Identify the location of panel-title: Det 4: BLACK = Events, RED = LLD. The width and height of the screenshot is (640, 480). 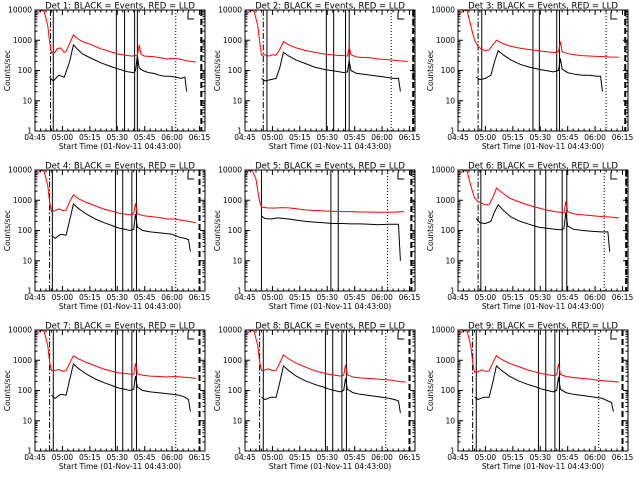
(120, 167).